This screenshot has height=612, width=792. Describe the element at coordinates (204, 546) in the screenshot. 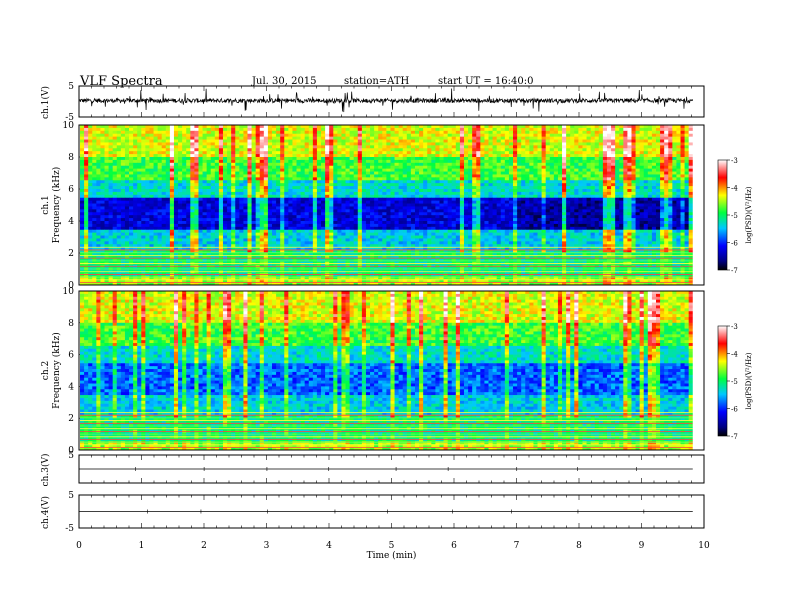

I see `x-tick-label: 2` at that location.